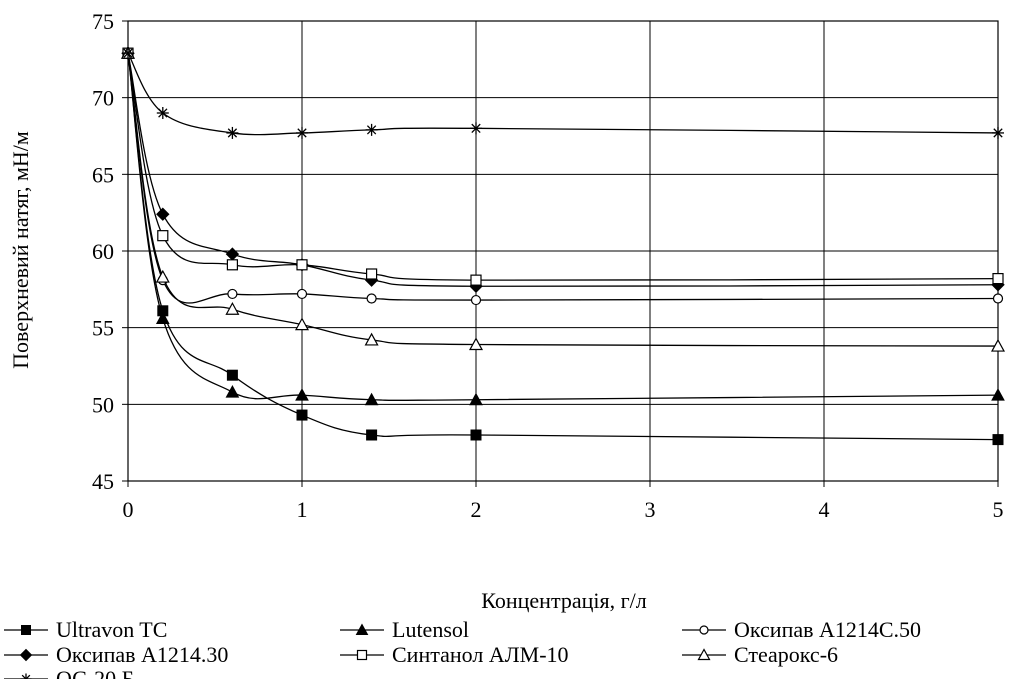 This screenshot has width=1016, height=679. Describe the element at coordinates (103, 328) in the screenshot. I see `y-tick-label: 55` at that location.